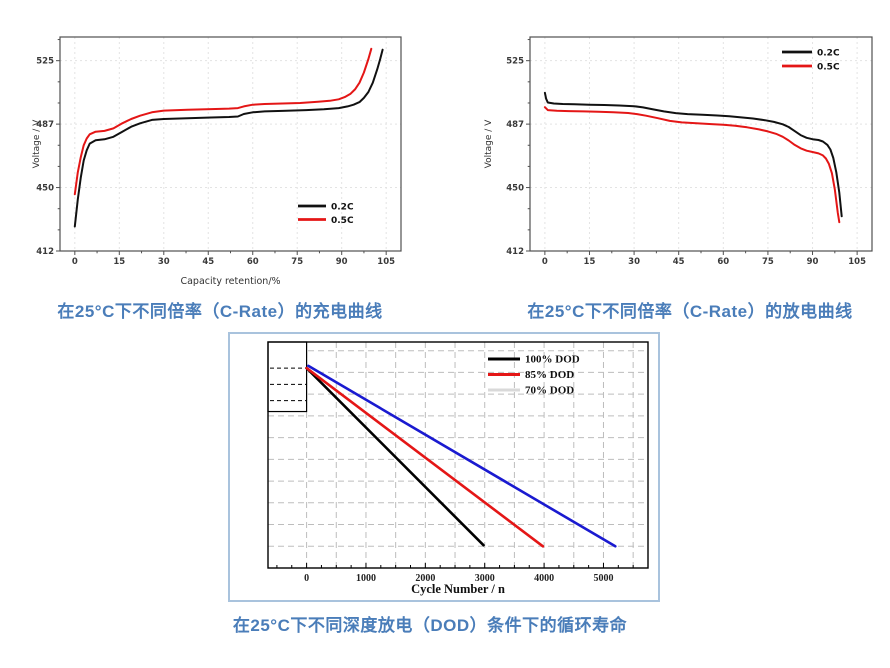  What do you see at coordinates (549, 391) in the screenshot?
I see `legend-label-70DOD: 70% DOD` at bounding box center [549, 391].